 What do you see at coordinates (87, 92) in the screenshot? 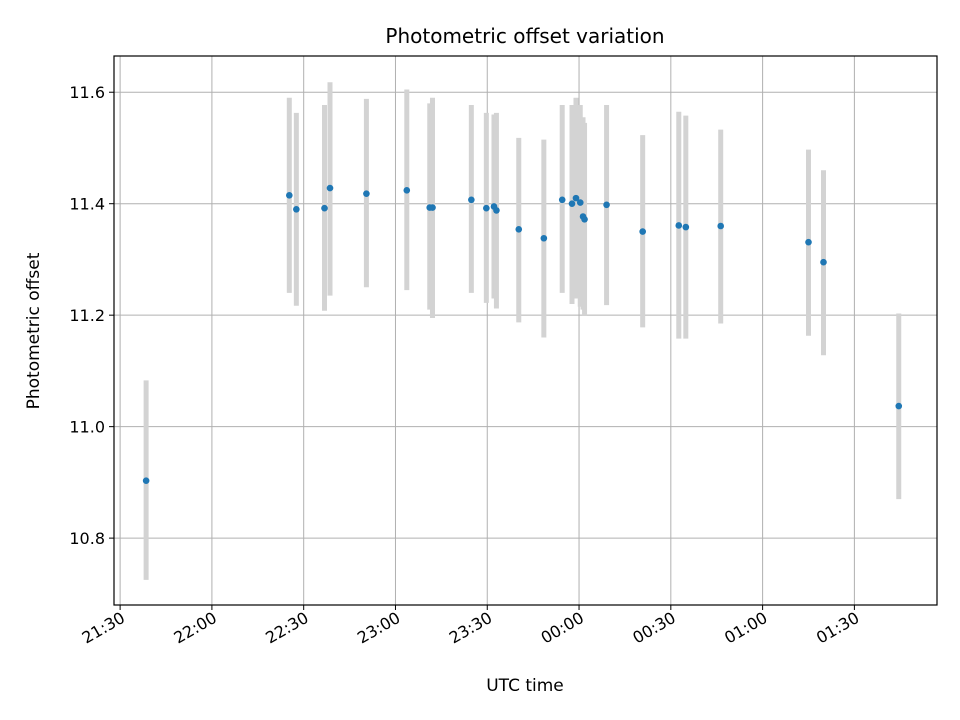
I see `y-tick-label: 11.6` at bounding box center [87, 92].